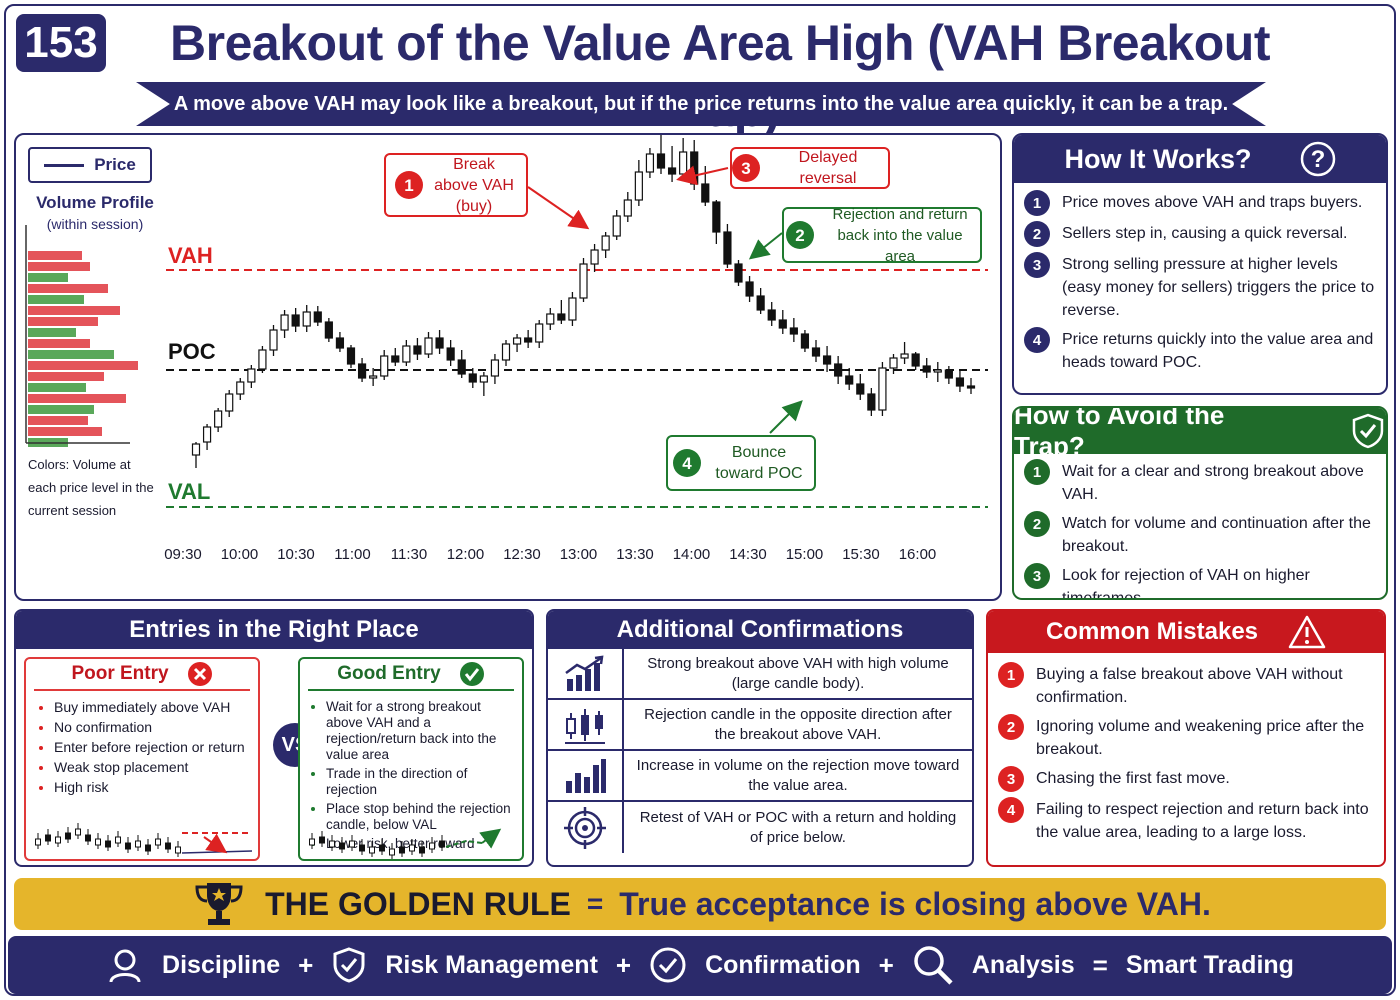 Image resolution: width=1400 pixels, height=1000 pixels. What do you see at coordinates (586, 673) in the screenshot?
I see `chart-up-icon` at bounding box center [586, 673].